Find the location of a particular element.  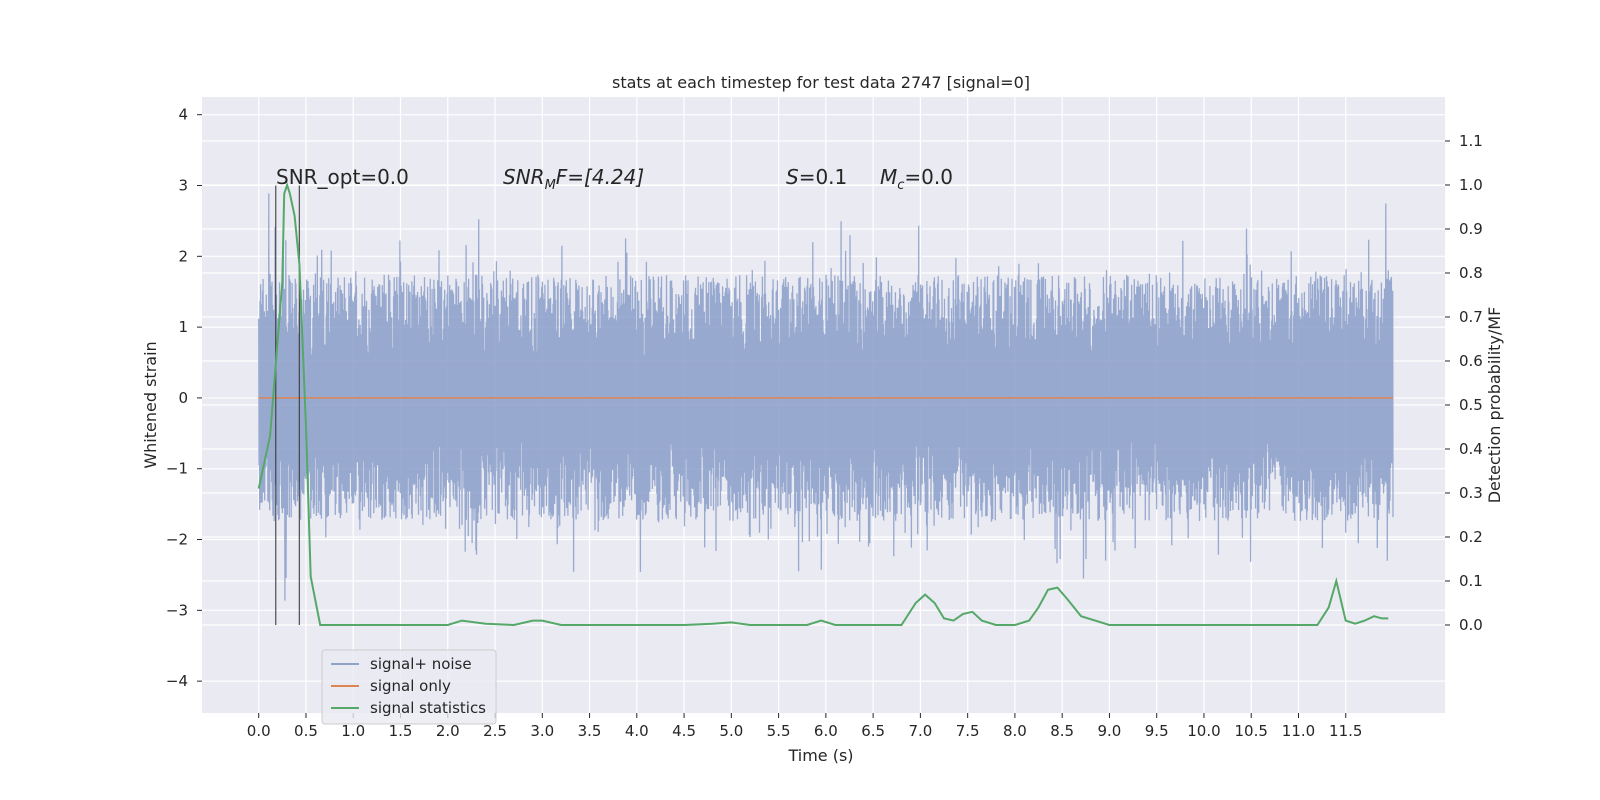

annotation-snr-mf: SNRMF=[4.24] is located at coordinates (573, 179).